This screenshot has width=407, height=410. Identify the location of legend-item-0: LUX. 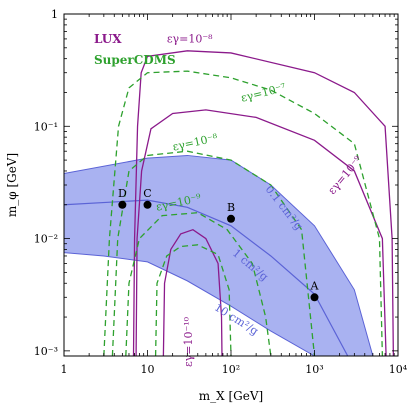
(108, 39).